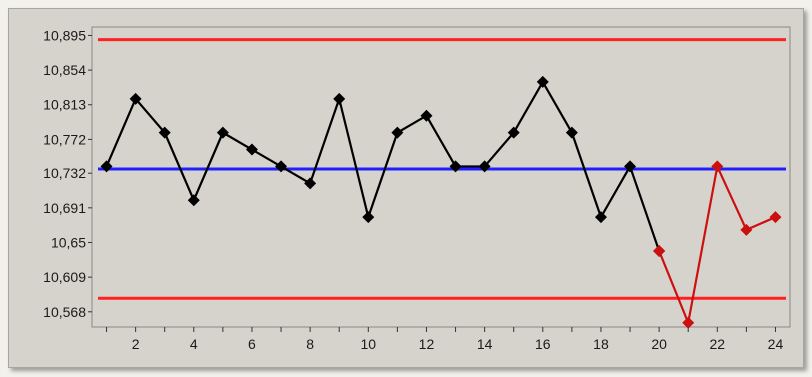 This screenshot has height=377, width=812. What do you see at coordinates (194, 344) in the screenshot?
I see `x-tick-label: 4` at bounding box center [194, 344].